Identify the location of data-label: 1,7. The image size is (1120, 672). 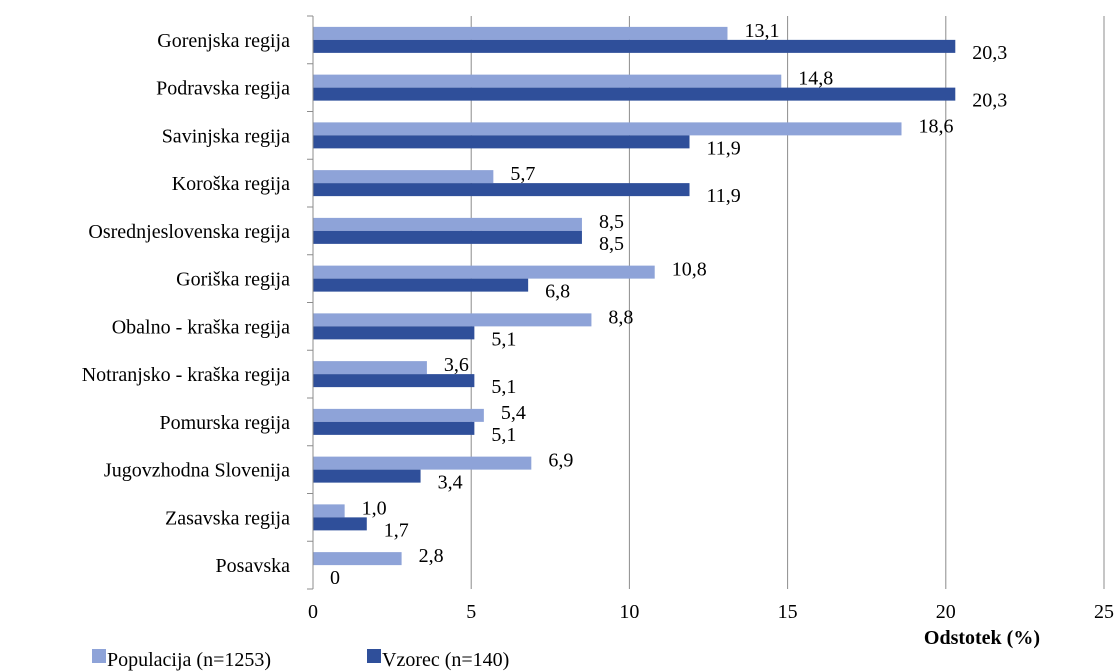
(396, 530).